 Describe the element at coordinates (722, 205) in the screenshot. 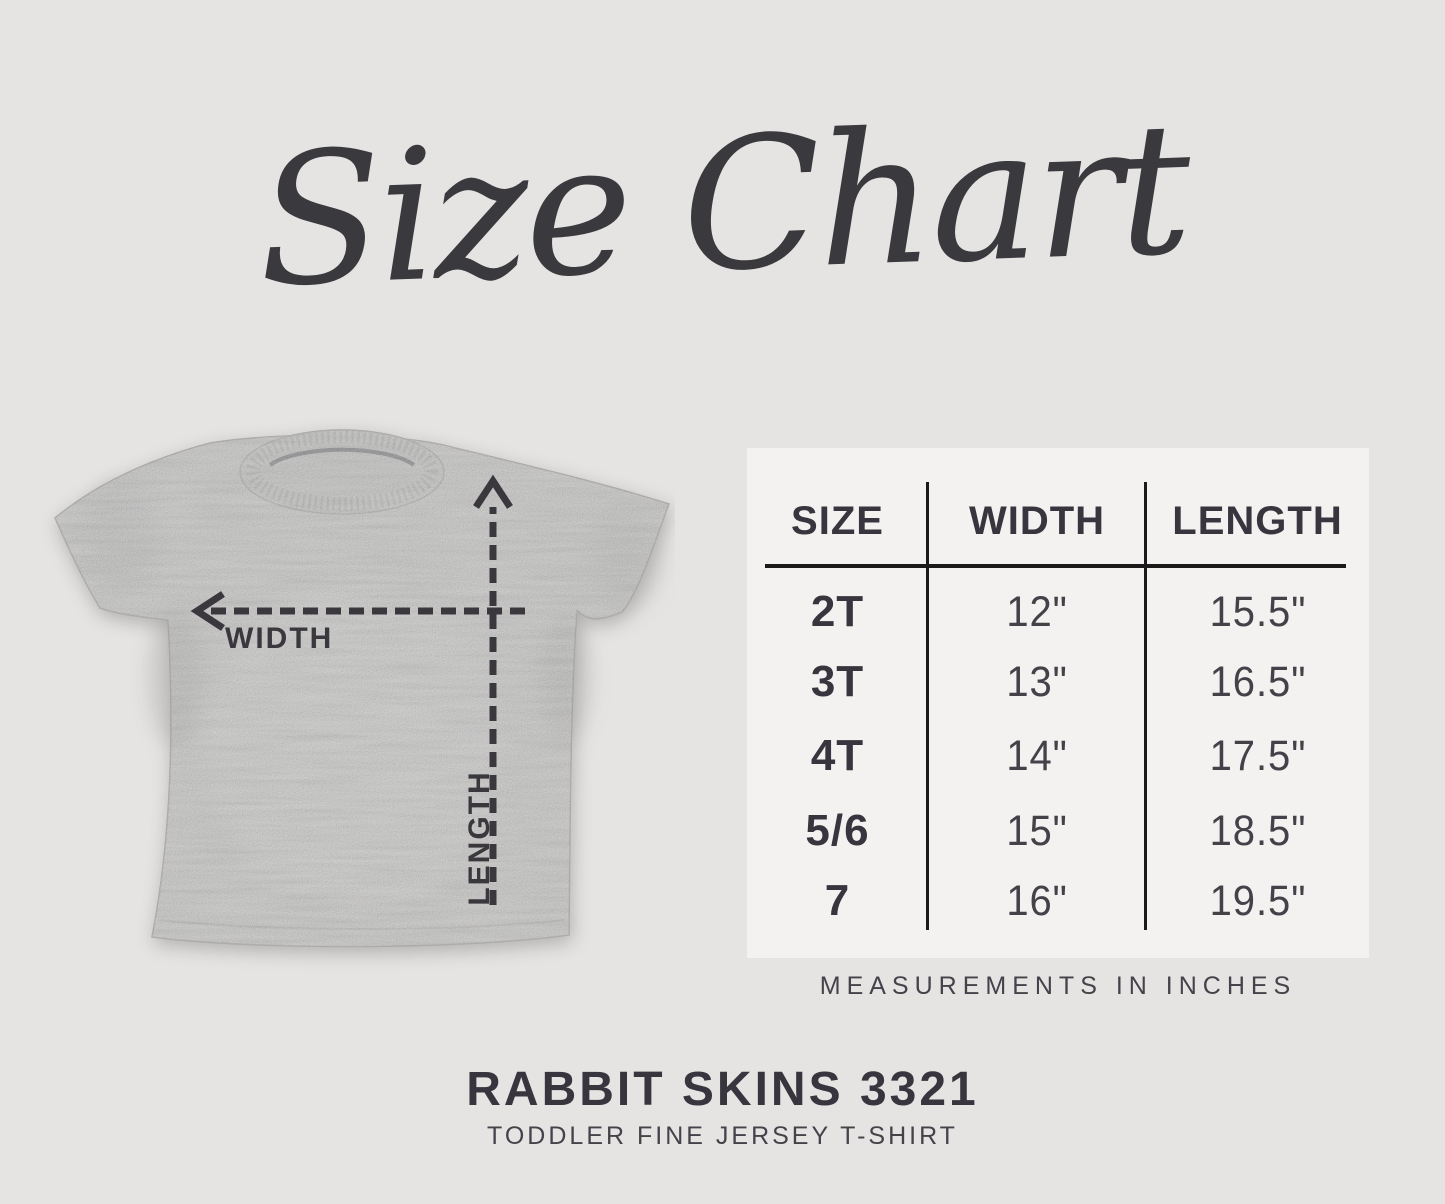

I see `page-title: Size Chart` at that location.